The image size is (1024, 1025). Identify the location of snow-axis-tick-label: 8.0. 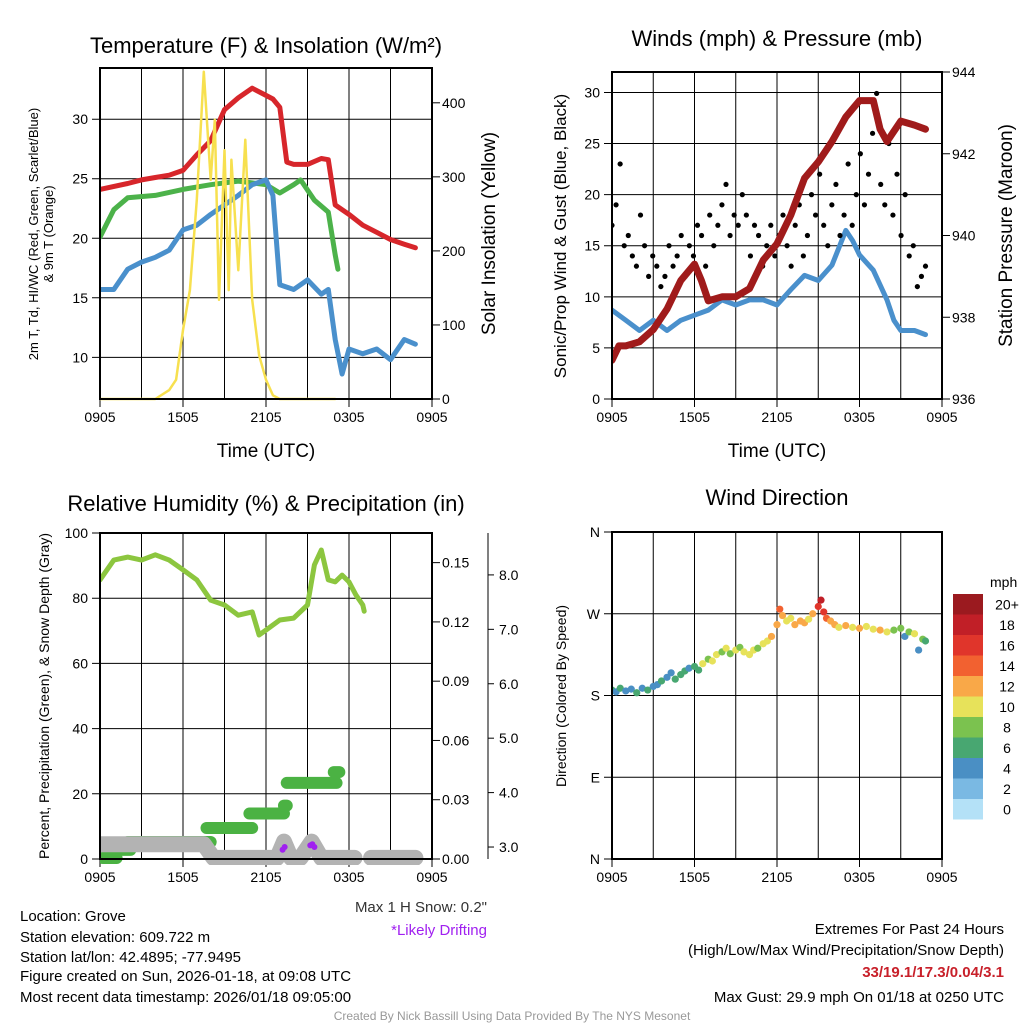
(509, 575).